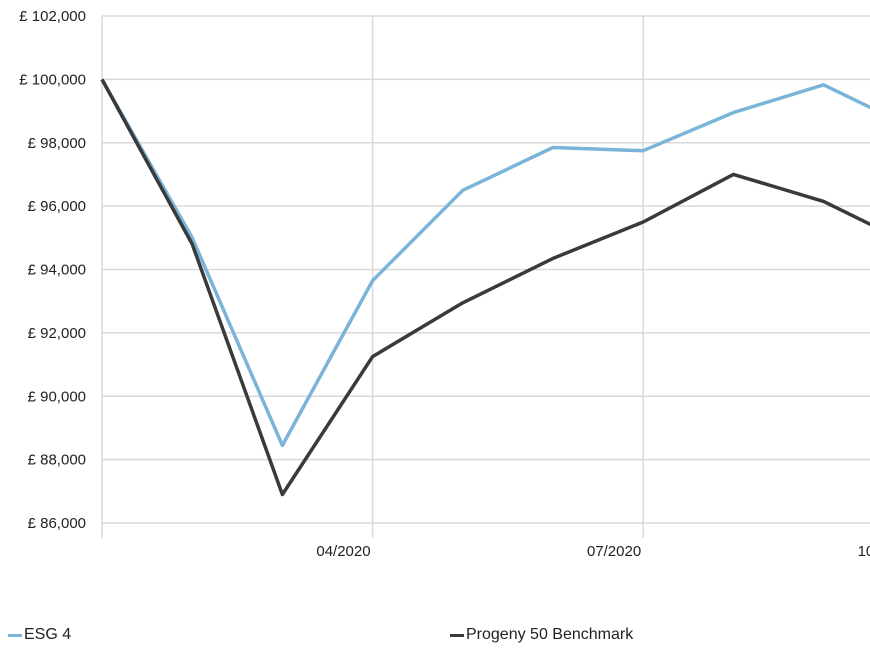  What do you see at coordinates (48, 634) in the screenshot?
I see `legend-label-esg-4: ESG 4` at bounding box center [48, 634].